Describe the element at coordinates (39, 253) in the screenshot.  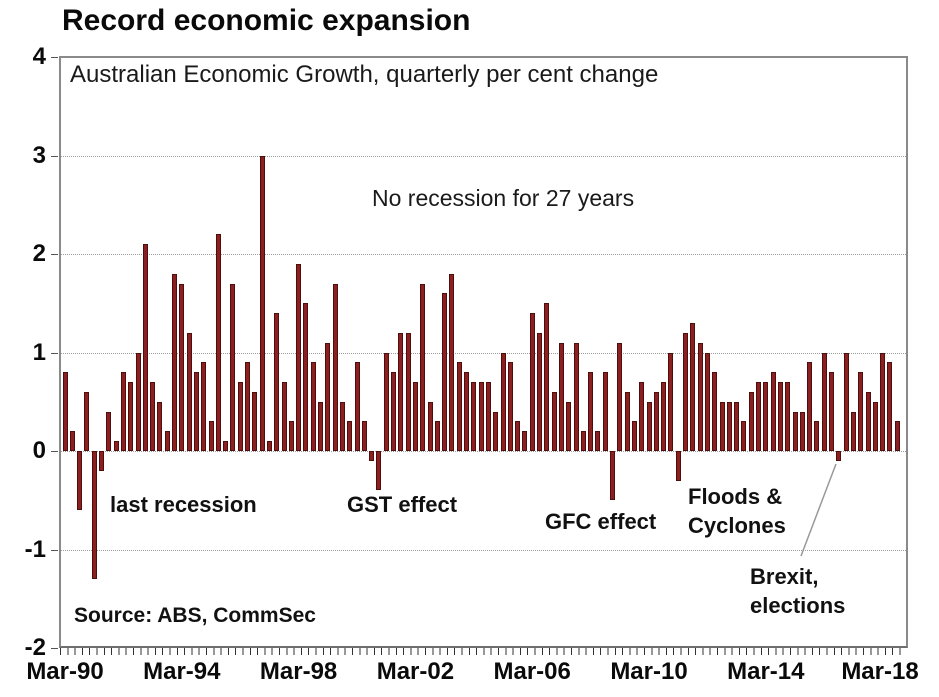
I see `y-tick-label-2: 2` at that location.